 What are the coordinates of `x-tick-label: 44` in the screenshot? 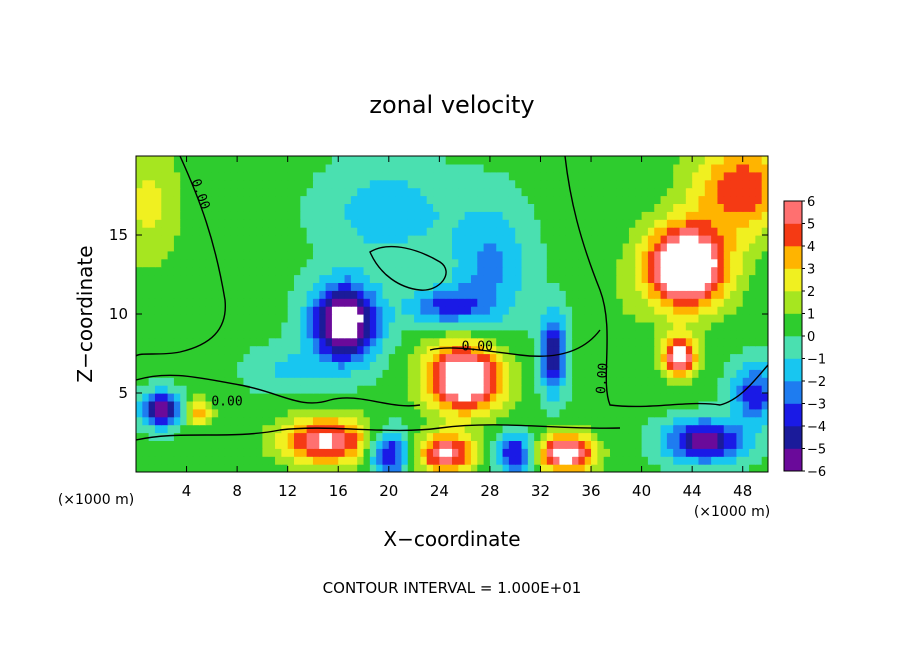 It's located at (692, 491).